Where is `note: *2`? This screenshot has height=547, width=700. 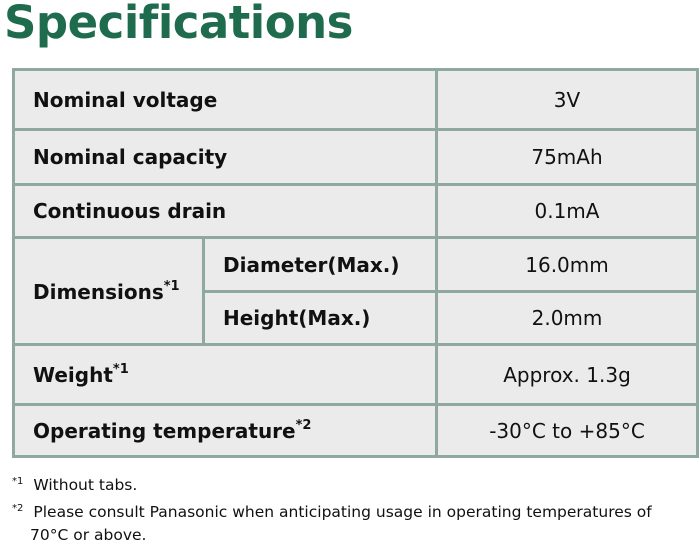 note: *2 is located at coordinates (303, 425).